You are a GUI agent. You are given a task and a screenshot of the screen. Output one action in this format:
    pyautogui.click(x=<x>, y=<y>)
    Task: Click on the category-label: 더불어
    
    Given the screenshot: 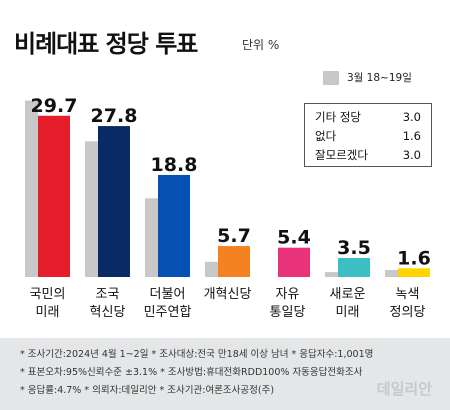 What is the action you would take?
    pyautogui.click(x=168, y=294)
    